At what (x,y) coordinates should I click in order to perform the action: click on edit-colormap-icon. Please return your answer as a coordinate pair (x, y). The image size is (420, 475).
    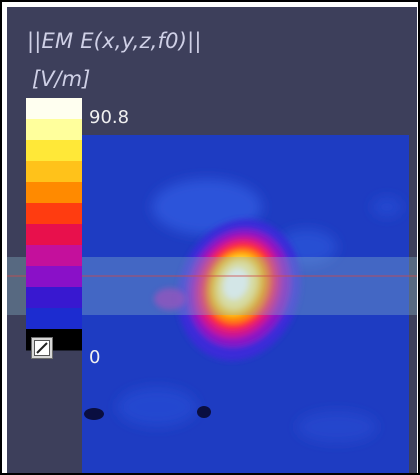
    Looking at the image, I should click on (42, 348).